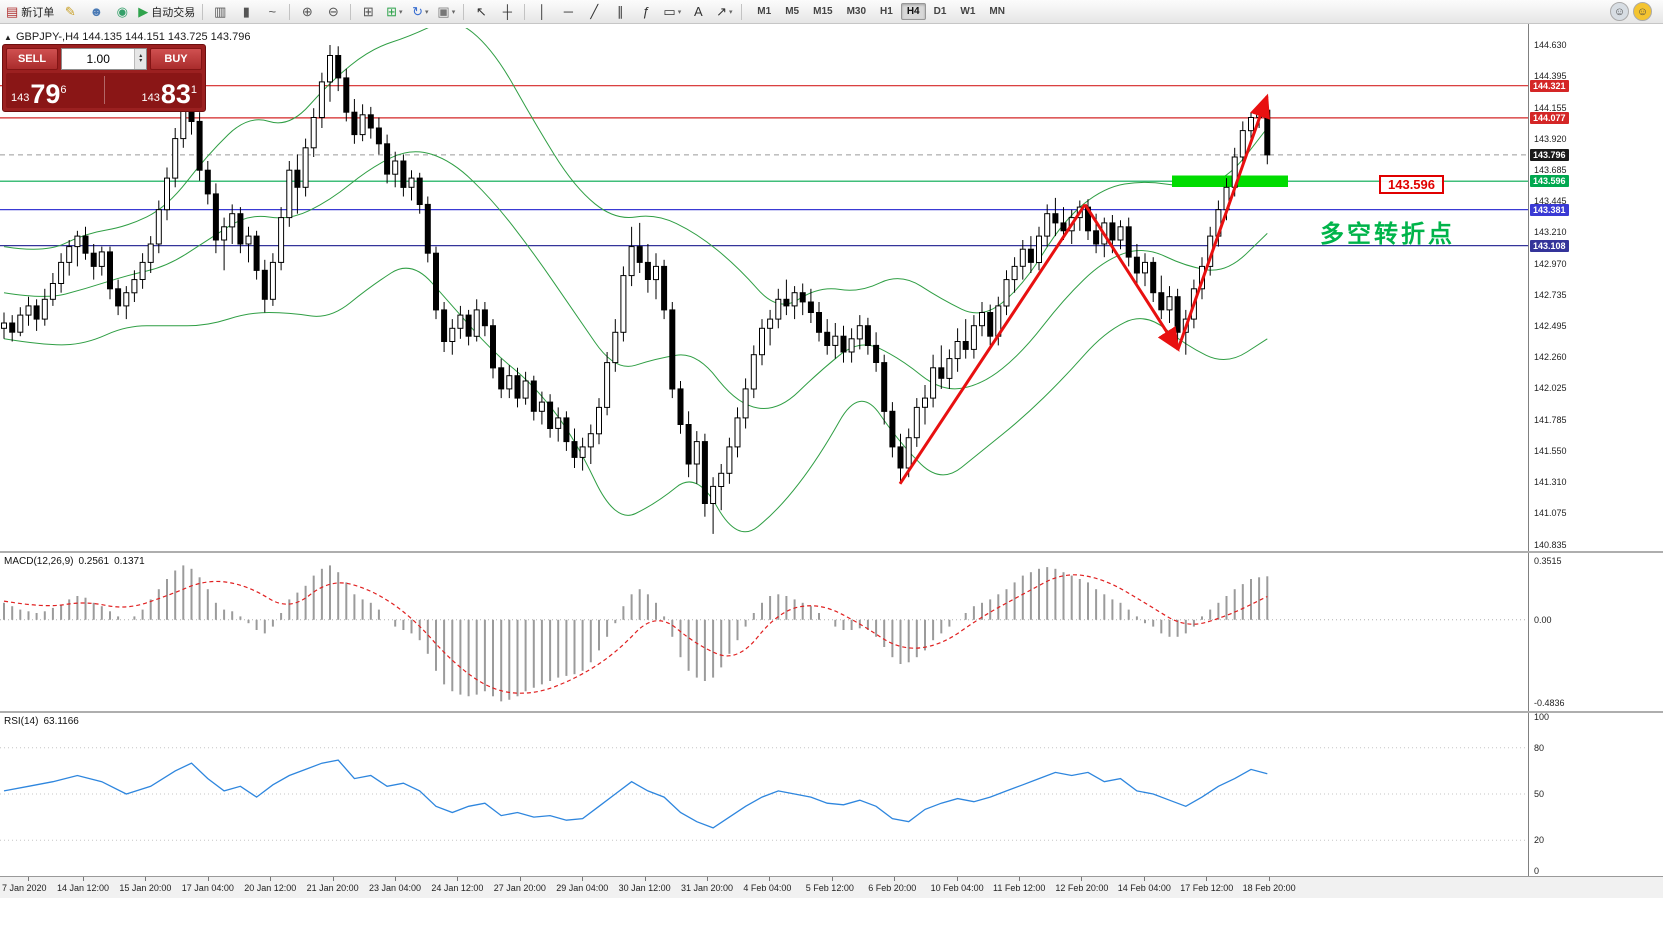  Describe the element at coordinates (207, 888) in the screenshot. I see `time-label: 17 Jan 04:00` at that location.